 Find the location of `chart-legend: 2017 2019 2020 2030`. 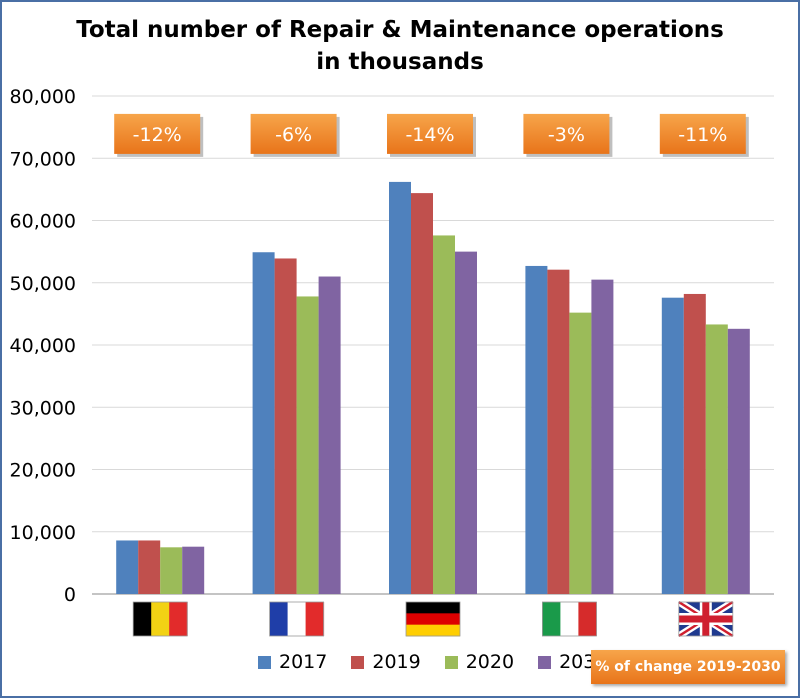

chart-legend: 2017 2019 2020 2030 is located at coordinates (432, 662).